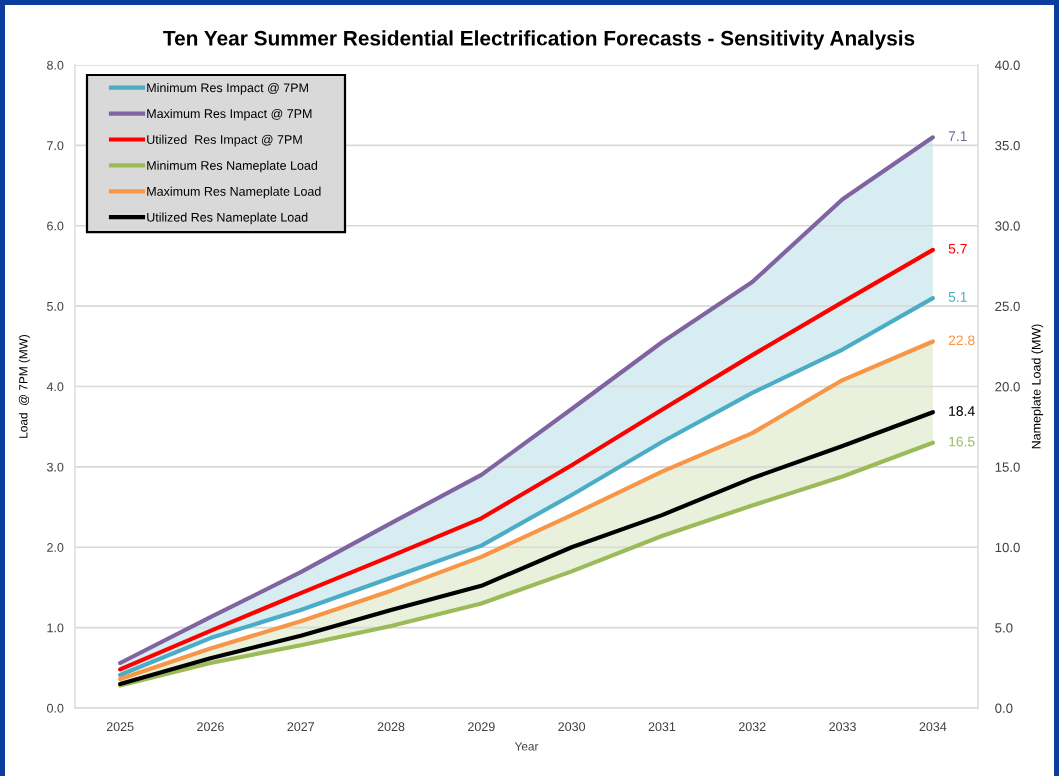  What do you see at coordinates (1007, 306) in the screenshot?
I see `y2-tick-label: 25.0` at bounding box center [1007, 306].